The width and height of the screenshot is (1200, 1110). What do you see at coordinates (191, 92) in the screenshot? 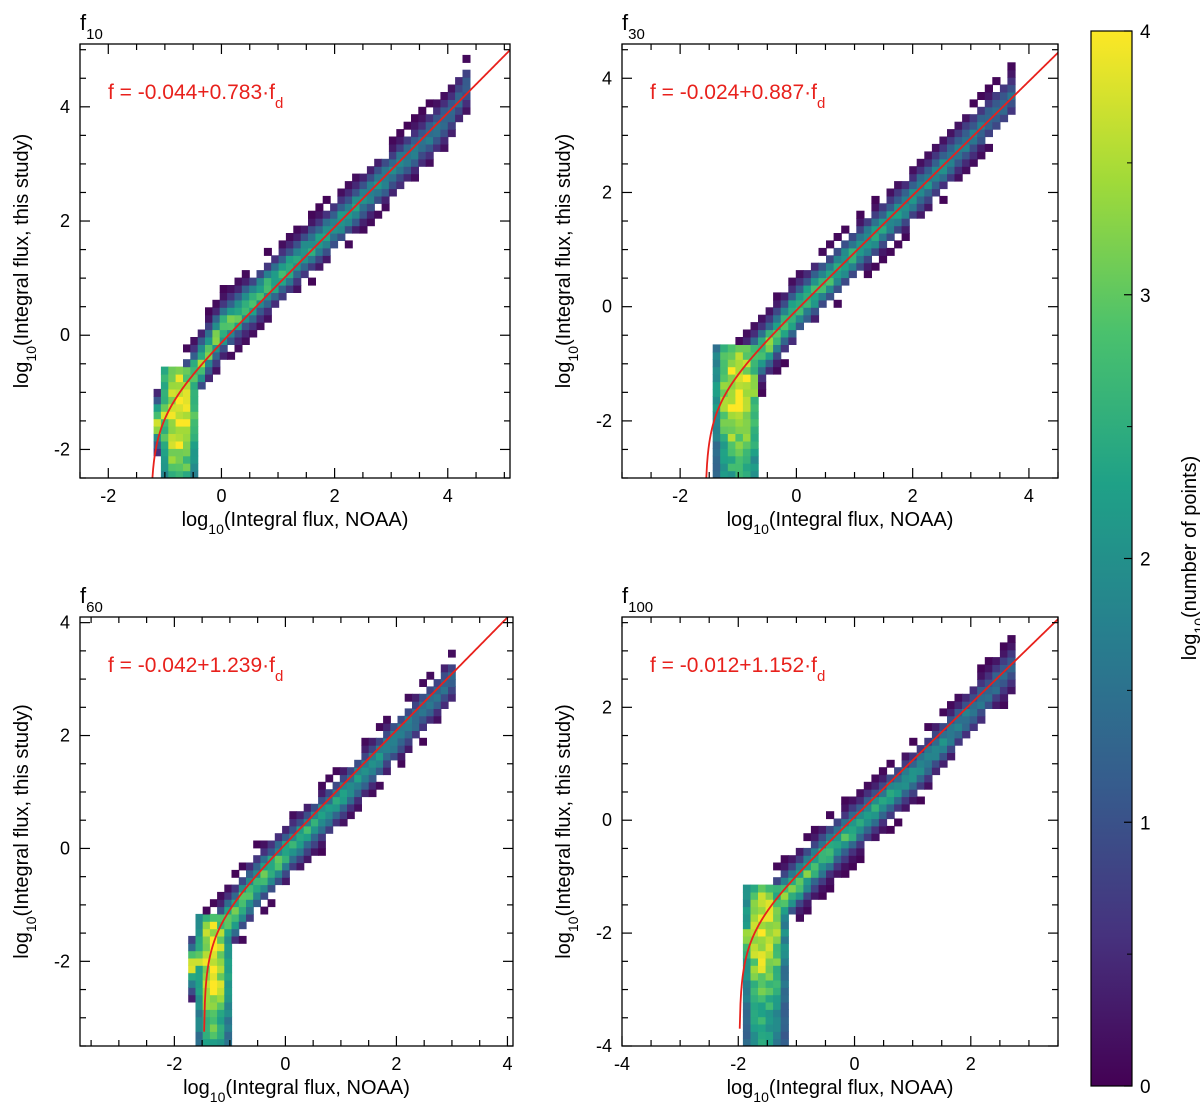
I see `fit-equation-text: f = -0.044+0.783·f` at bounding box center [191, 92].